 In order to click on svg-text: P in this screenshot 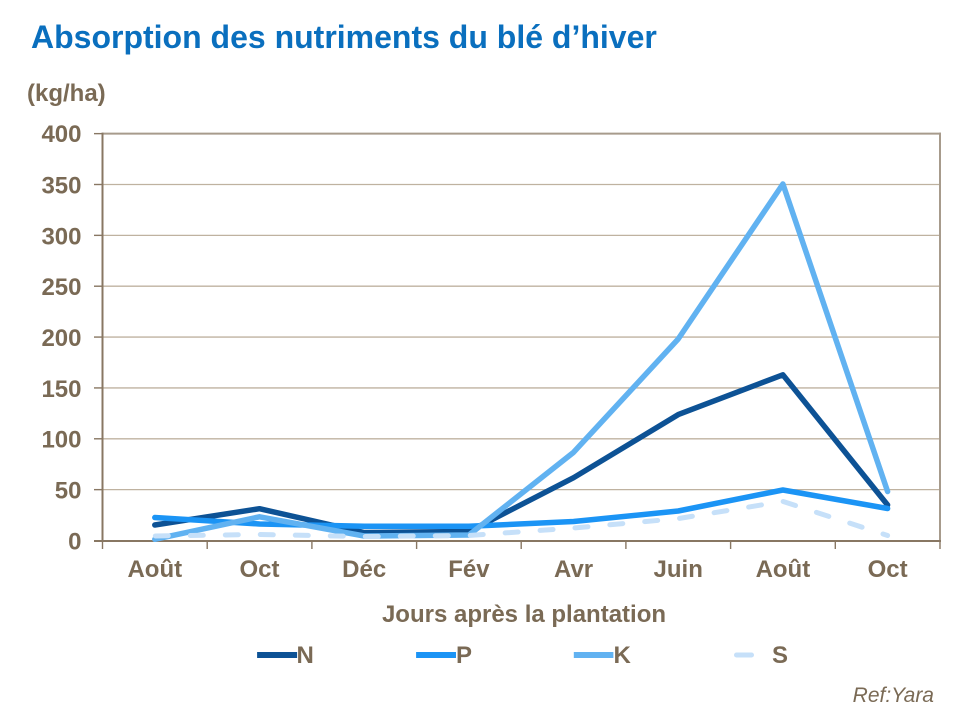, I will do `click(464, 655)`.